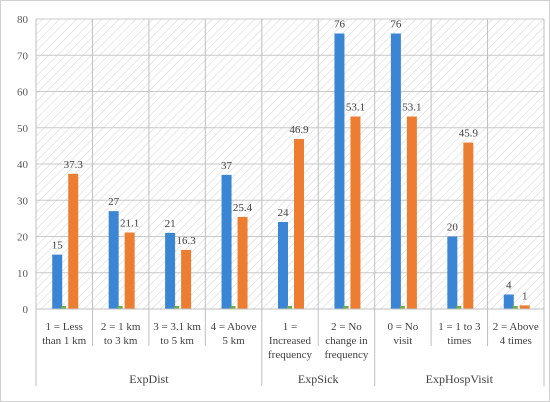 Image resolution: width=550 pixels, height=402 pixels. What do you see at coordinates (516, 341) in the screenshot?
I see `category-label: 4 times` at bounding box center [516, 341].